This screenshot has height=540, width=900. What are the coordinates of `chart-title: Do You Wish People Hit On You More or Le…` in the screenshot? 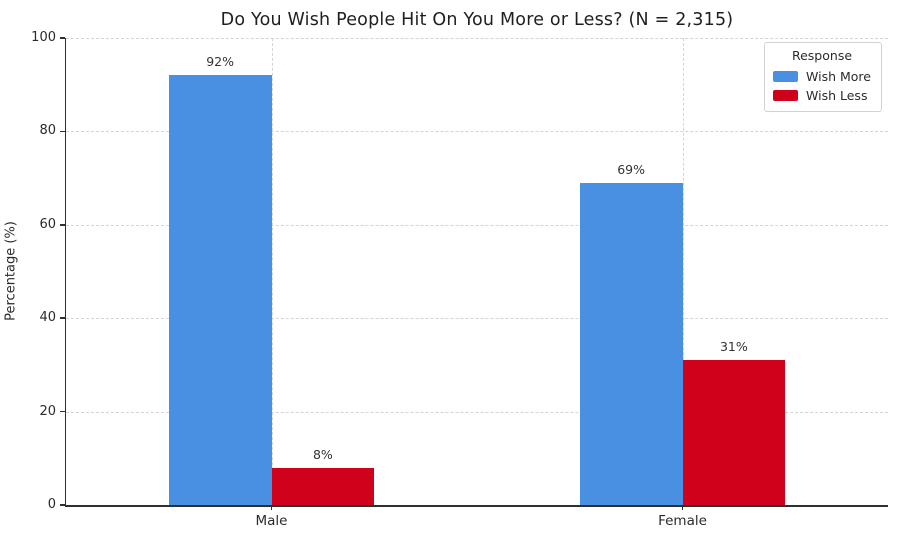 It's located at (477, 20).